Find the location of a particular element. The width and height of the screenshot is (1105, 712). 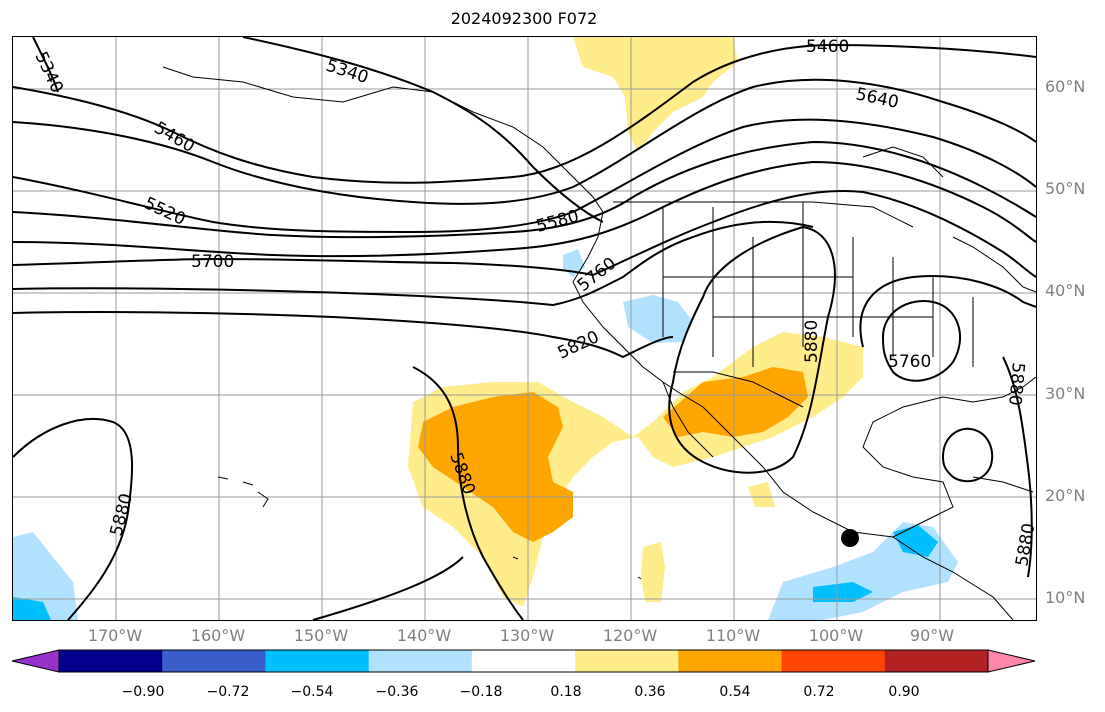

coastline-cuba is located at coordinates (1003, 484).